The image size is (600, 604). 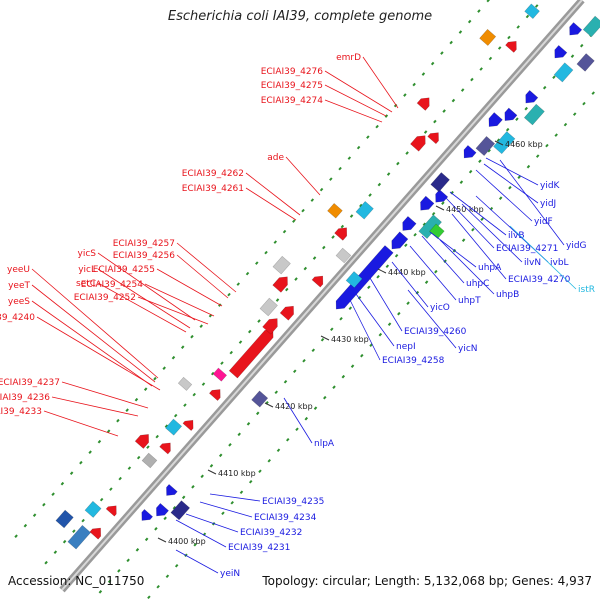 What do you see at coordinates (516, 236) in the screenshot?
I see `reverse-gene-label: ilvB` at bounding box center [516, 236].